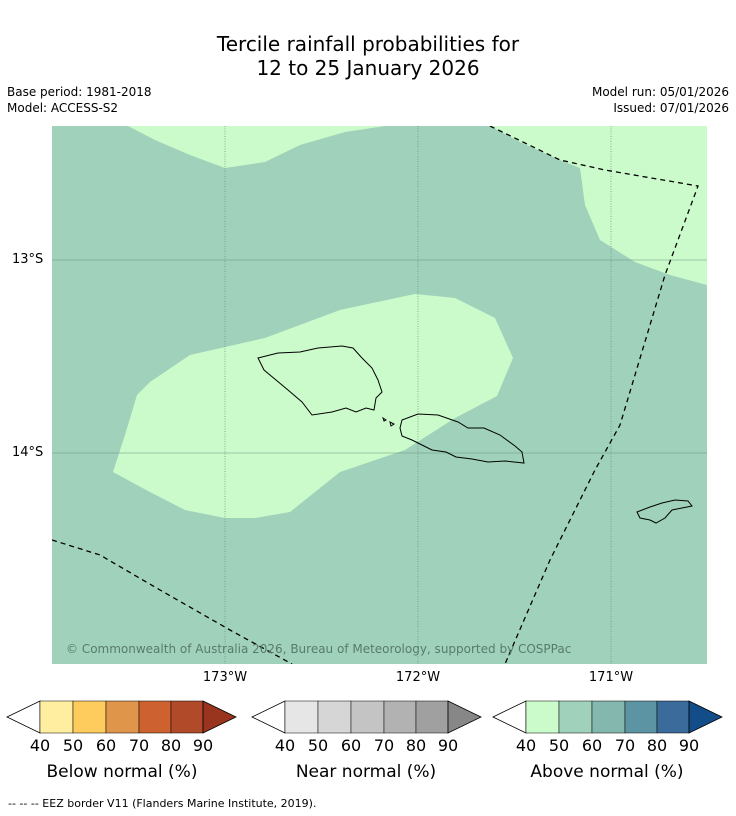 The height and width of the screenshot is (816, 736). What do you see at coordinates (285, 745) in the screenshot?
I see `near-tick: 40` at bounding box center [285, 745].